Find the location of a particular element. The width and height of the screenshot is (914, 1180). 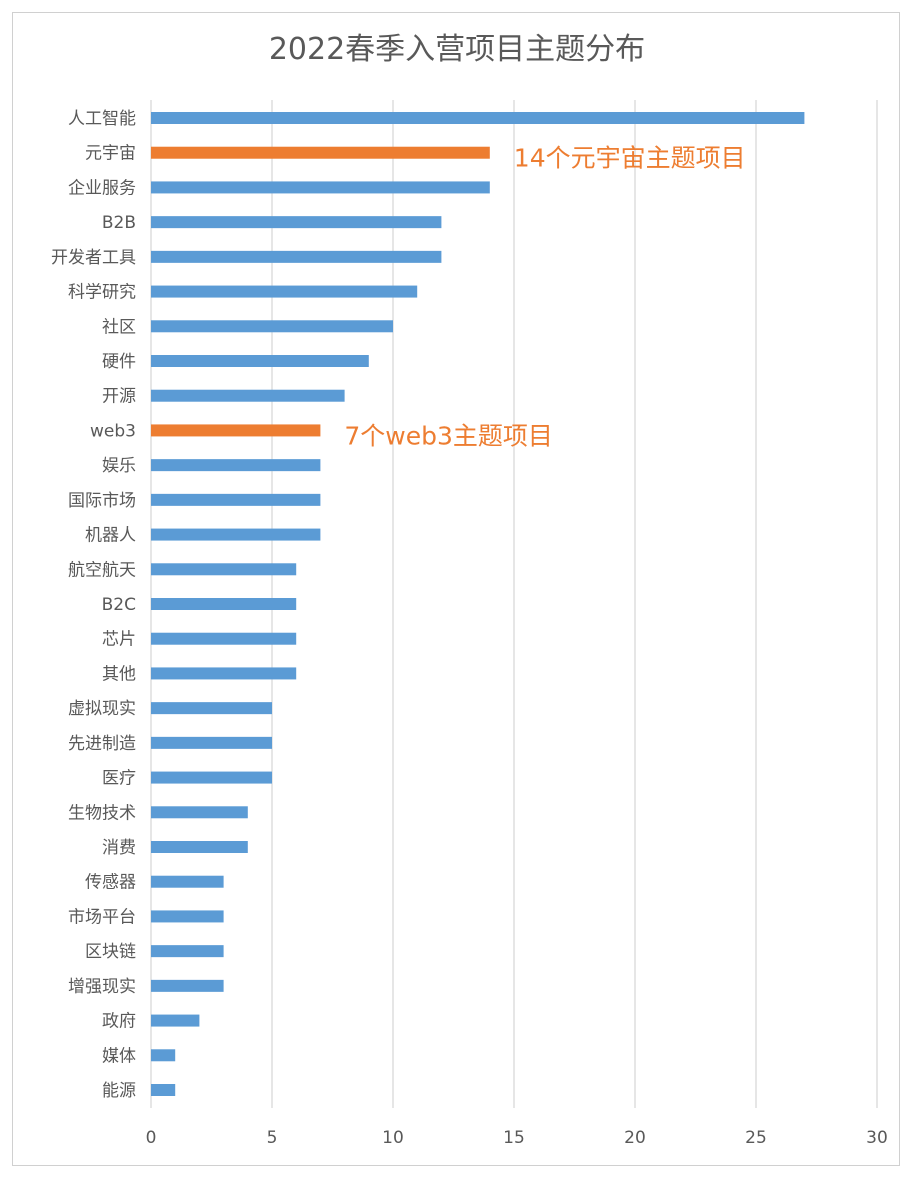

y-tick-label: B2B is located at coordinates (119, 223).